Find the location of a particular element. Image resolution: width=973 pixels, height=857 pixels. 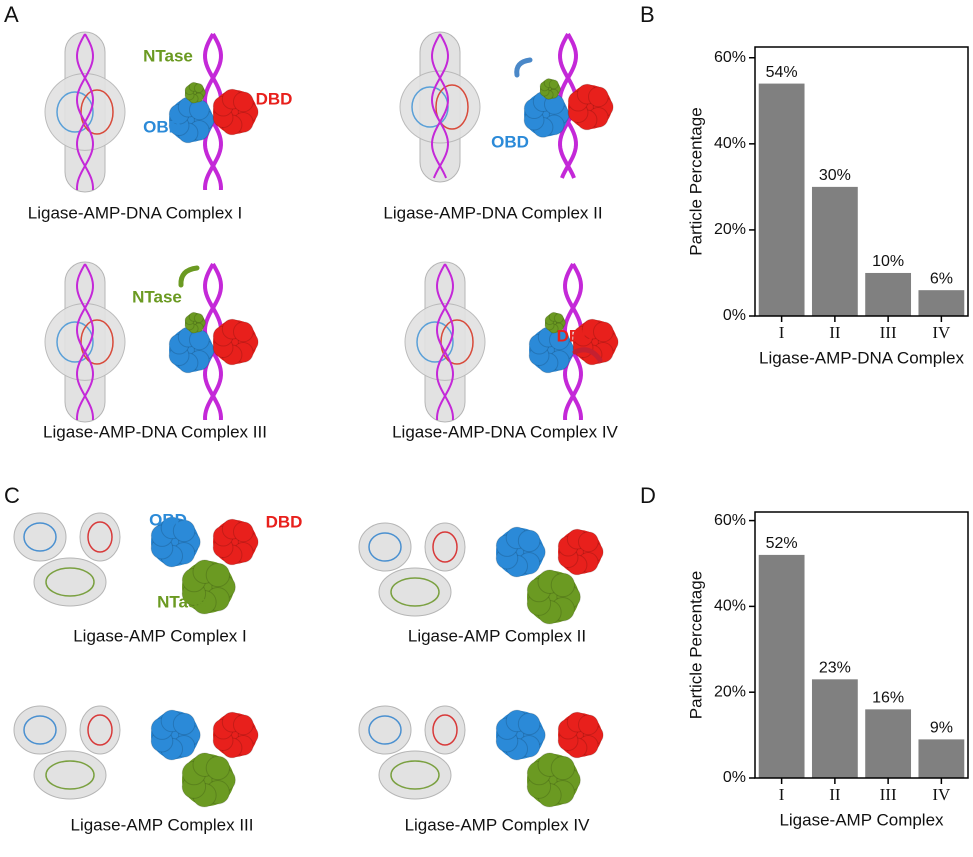

caption: Ligase-AMP Complex IV is located at coordinates (498, 824).